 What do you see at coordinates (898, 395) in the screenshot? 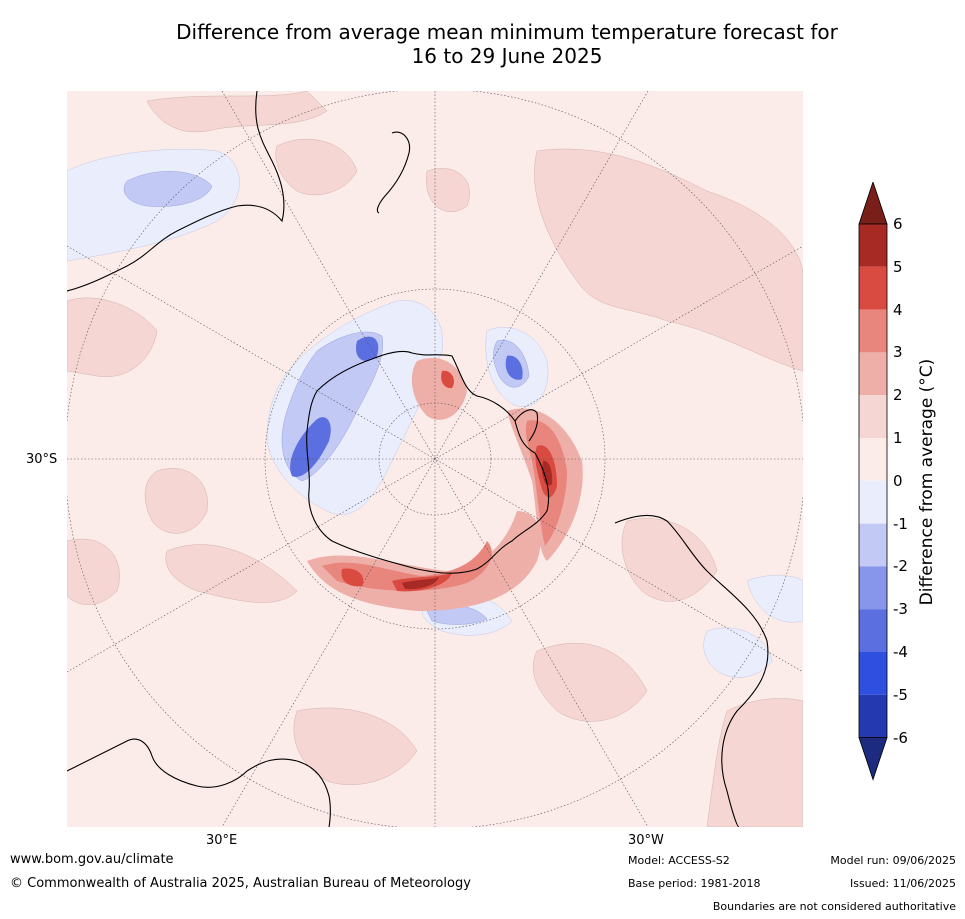
I see `colorbar-tick-label: 2` at bounding box center [898, 395].